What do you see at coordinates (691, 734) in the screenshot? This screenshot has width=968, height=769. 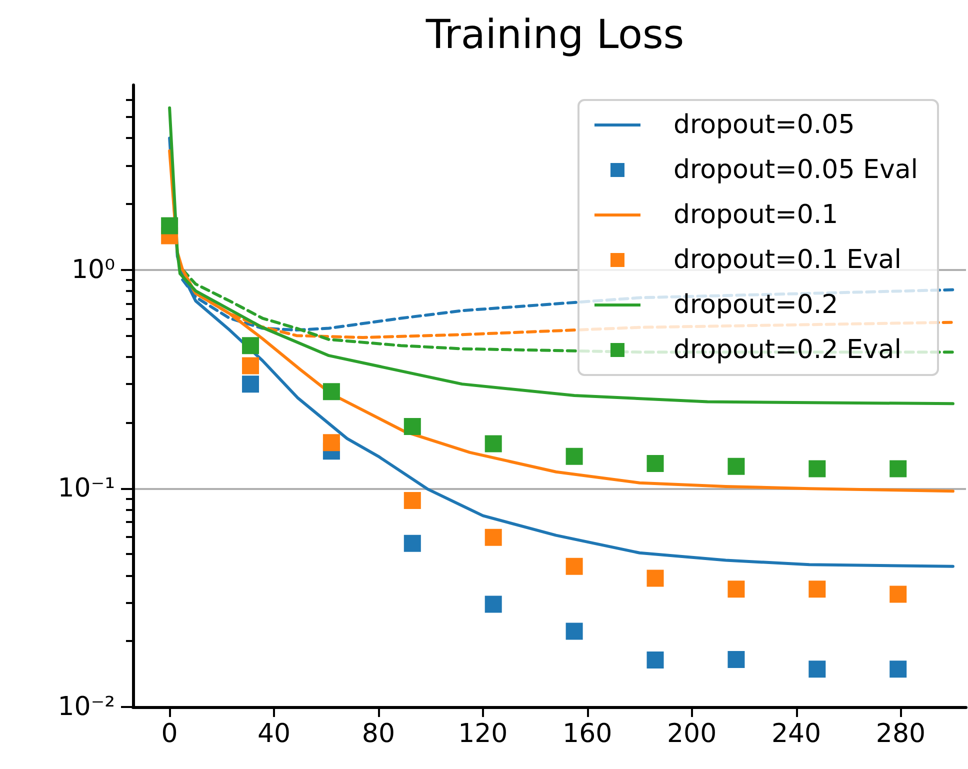 I see `x-tick-label: 200` at bounding box center [691, 734].